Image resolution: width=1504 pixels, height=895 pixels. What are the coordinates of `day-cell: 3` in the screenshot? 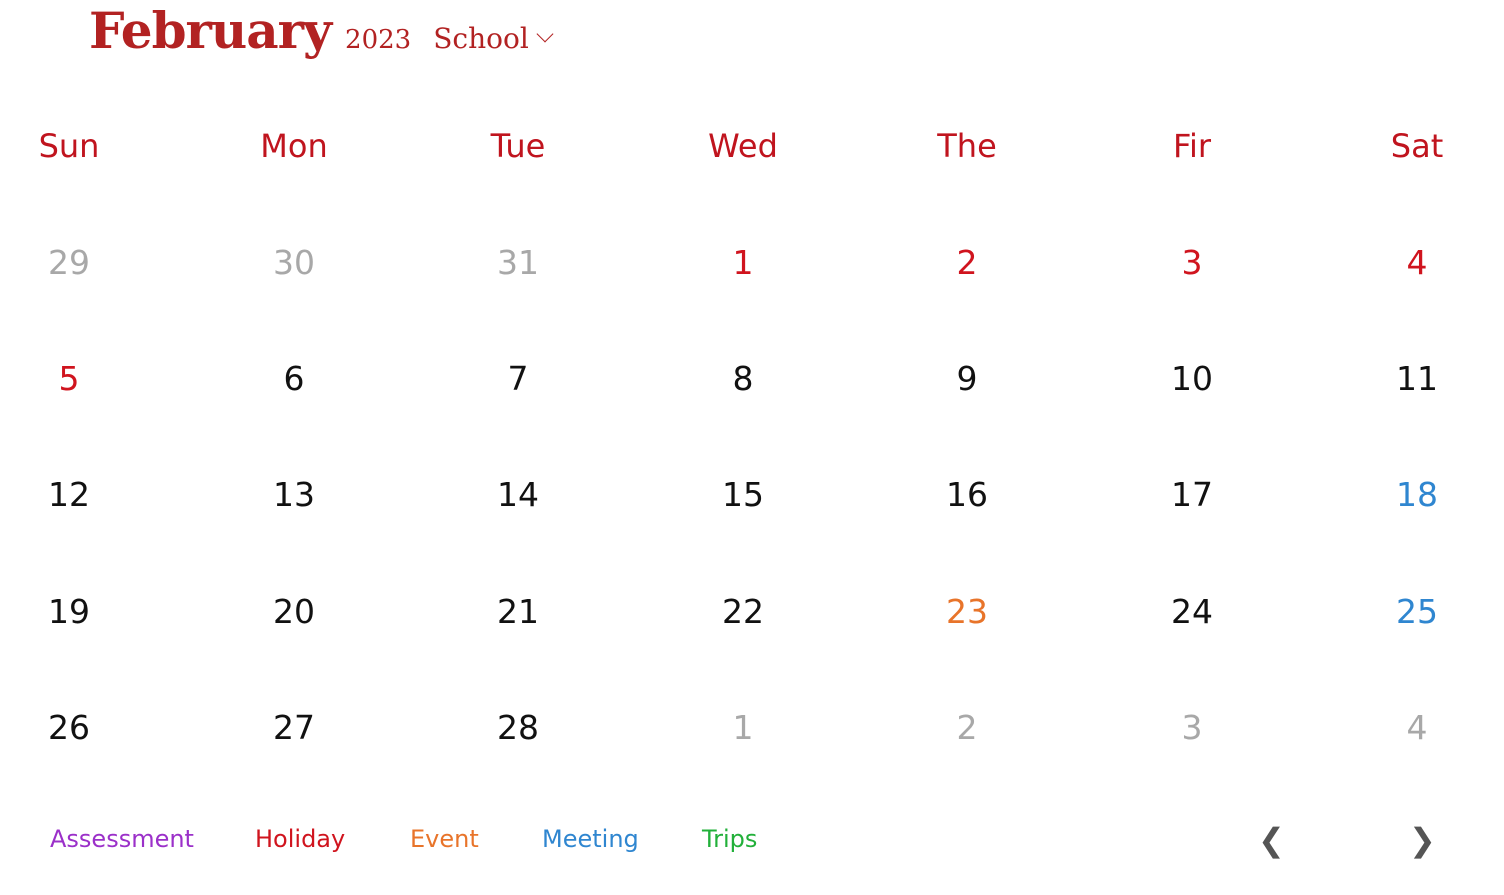 It's located at (1192, 262).